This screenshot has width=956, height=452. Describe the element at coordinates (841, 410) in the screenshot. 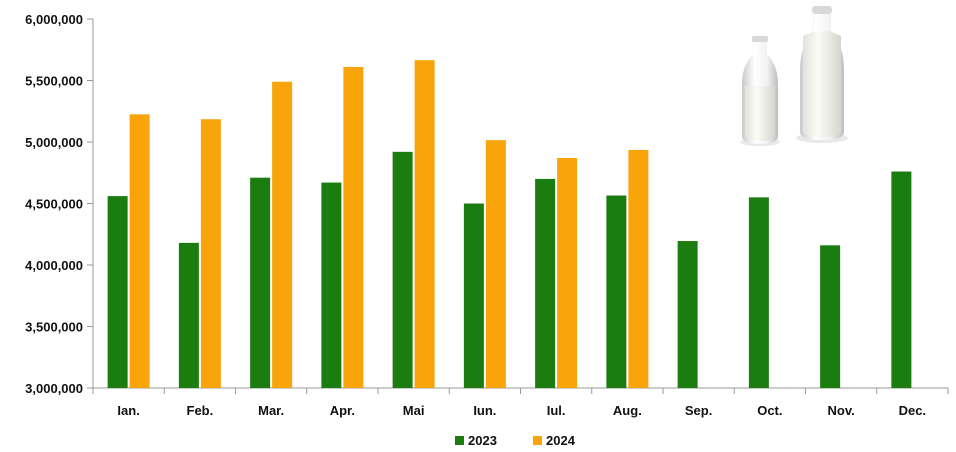

I see `x-tick-label: Nov.` at that location.